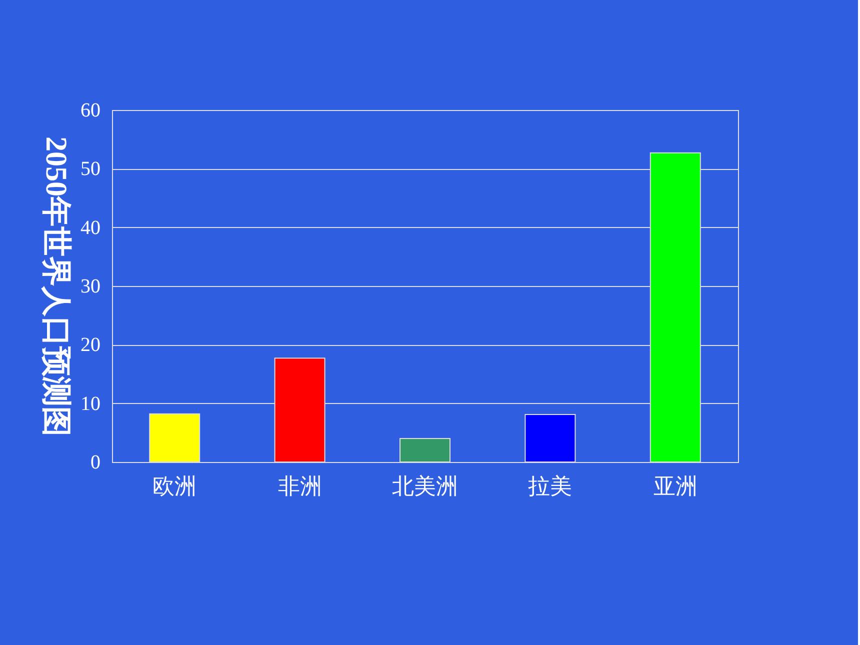 The width and height of the screenshot is (860, 645). What do you see at coordinates (90, 169) in the screenshot?
I see `y-tick-label: 50` at bounding box center [90, 169].